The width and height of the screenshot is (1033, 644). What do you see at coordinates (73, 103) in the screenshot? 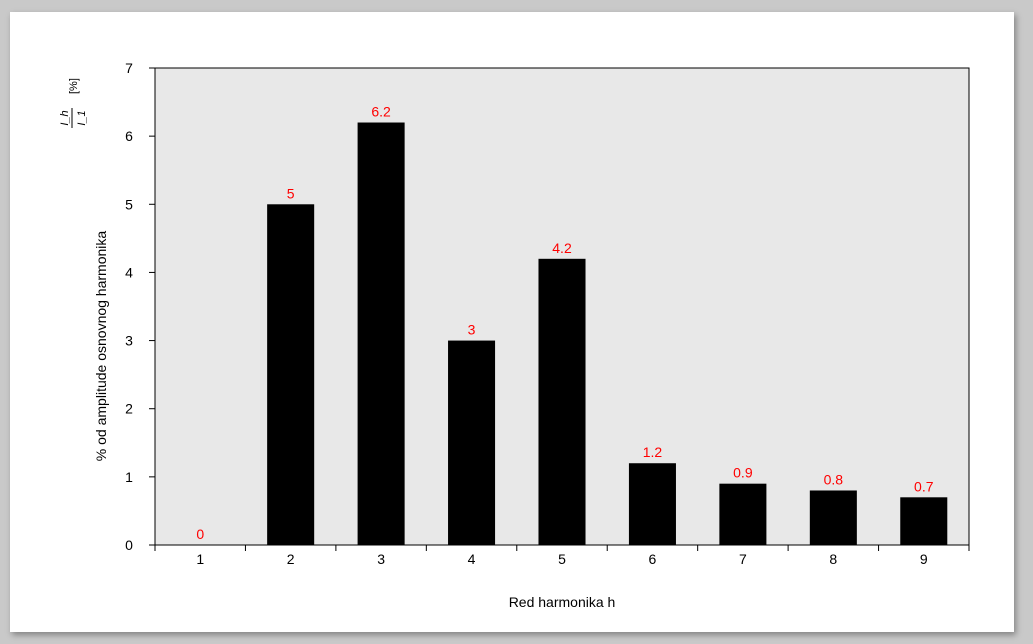
I see `y-axis-formula: I_h I_1 [%]` at bounding box center [73, 103].